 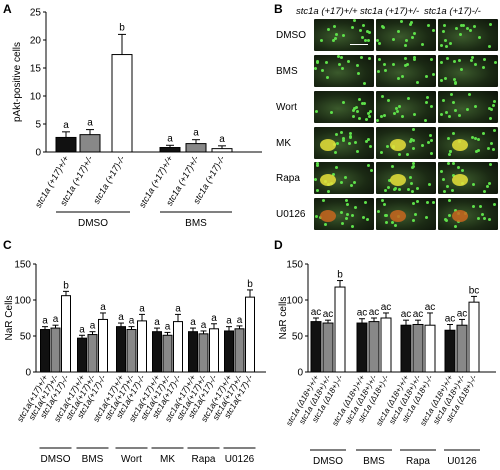 What do you see at coordinates (328, 461) in the screenshot?
I see `group-label: DMSO` at bounding box center [328, 461].